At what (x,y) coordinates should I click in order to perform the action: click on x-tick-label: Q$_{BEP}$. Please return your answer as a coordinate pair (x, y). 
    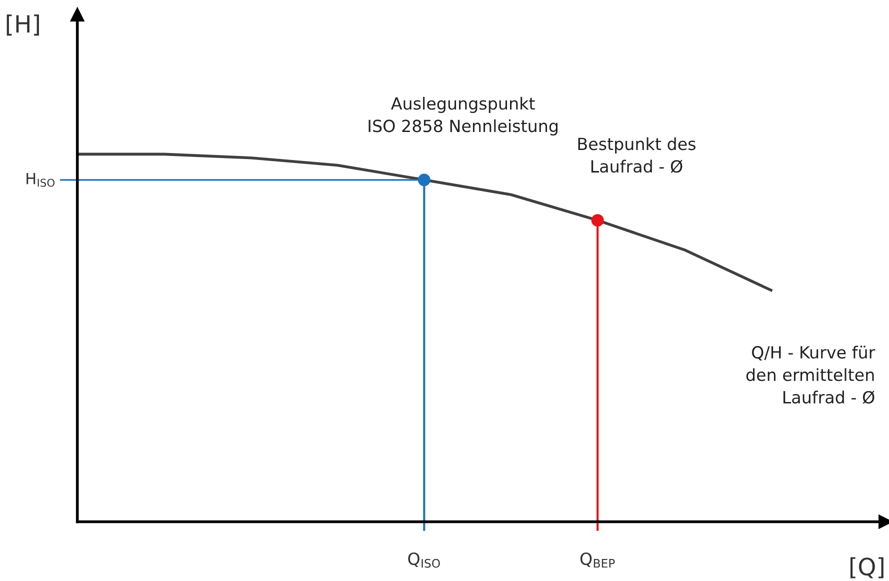
    Looking at the image, I should click on (597, 560).